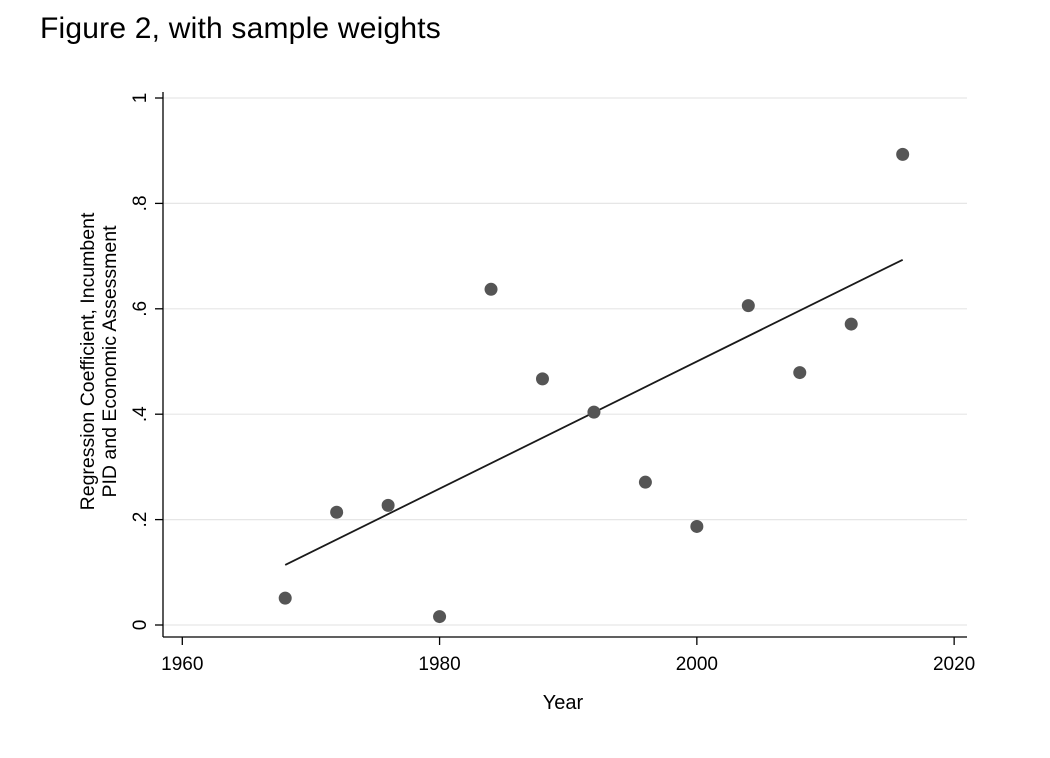  What do you see at coordinates (182, 664) in the screenshot?
I see `x-tick-label: 1960` at bounding box center [182, 664].